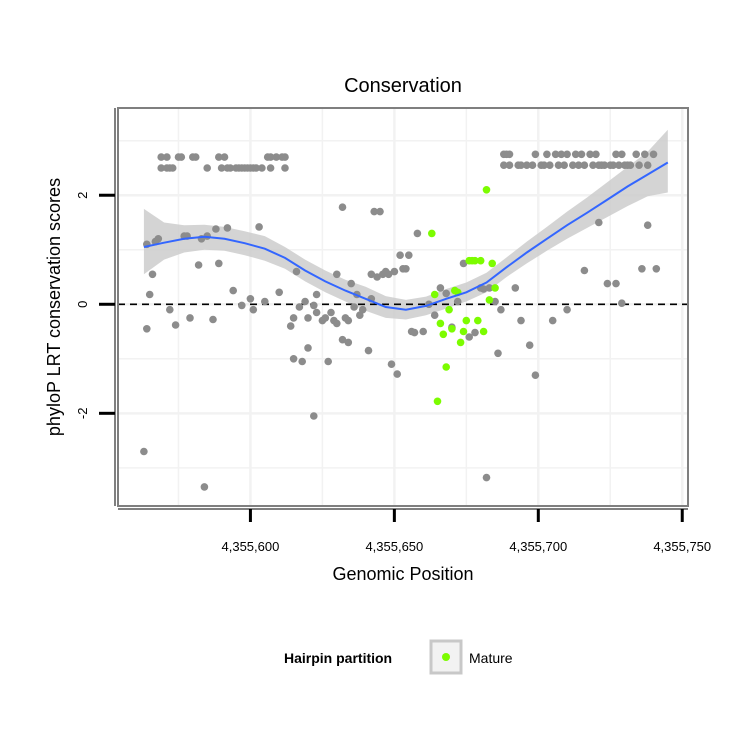  I want to click on y-tick-label: 0, so click(82, 304).